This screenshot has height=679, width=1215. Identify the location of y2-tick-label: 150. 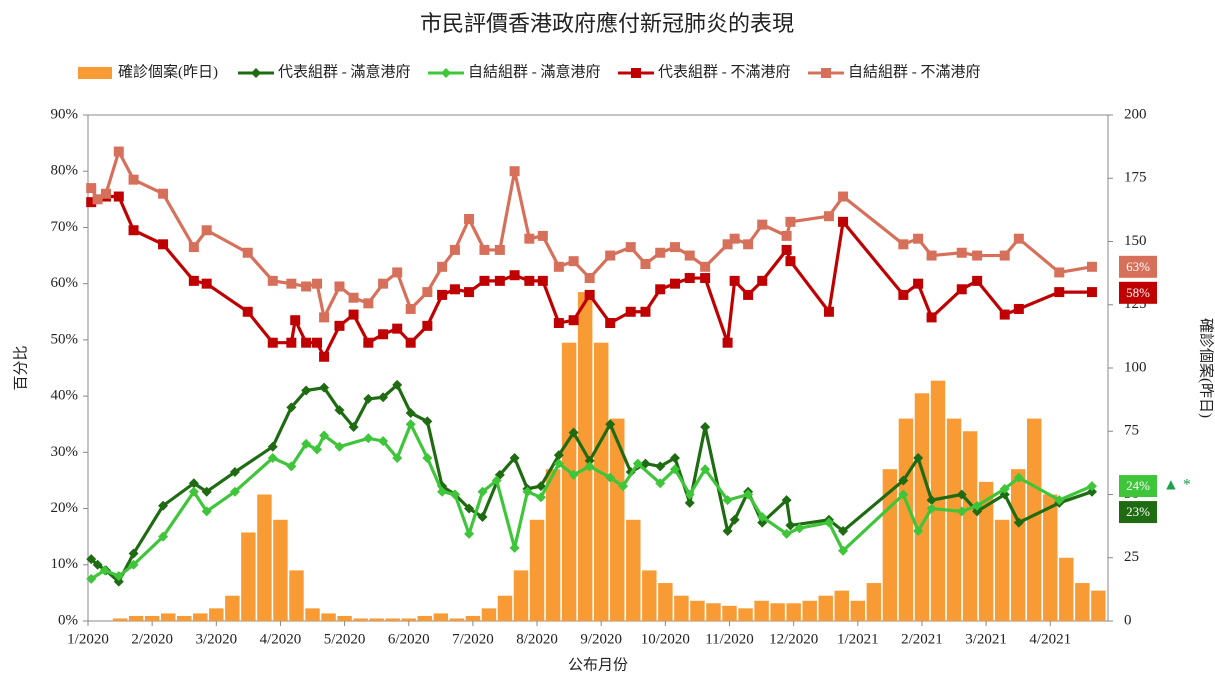
(1135, 241).